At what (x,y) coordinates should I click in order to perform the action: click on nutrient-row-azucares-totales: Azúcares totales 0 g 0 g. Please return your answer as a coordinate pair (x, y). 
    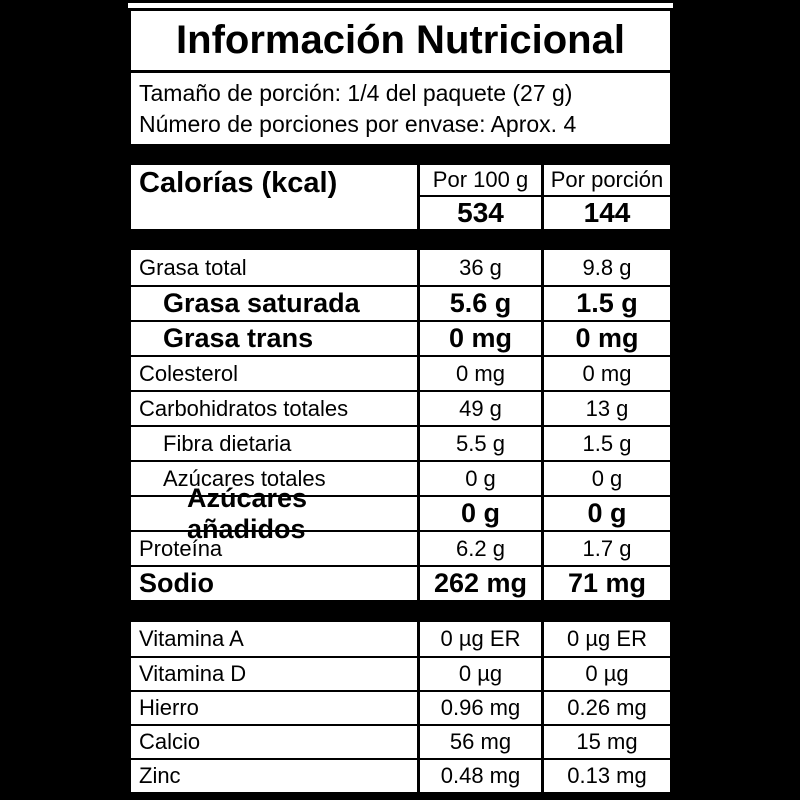
    Looking at the image, I should click on (400, 477).